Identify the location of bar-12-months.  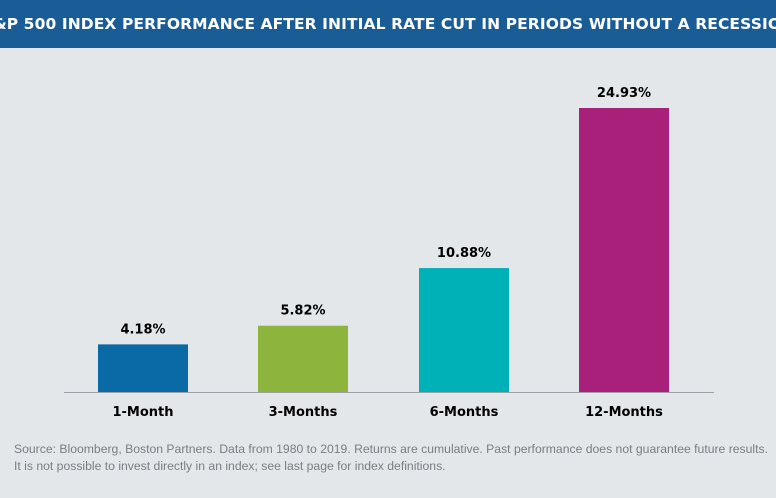
(624, 250).